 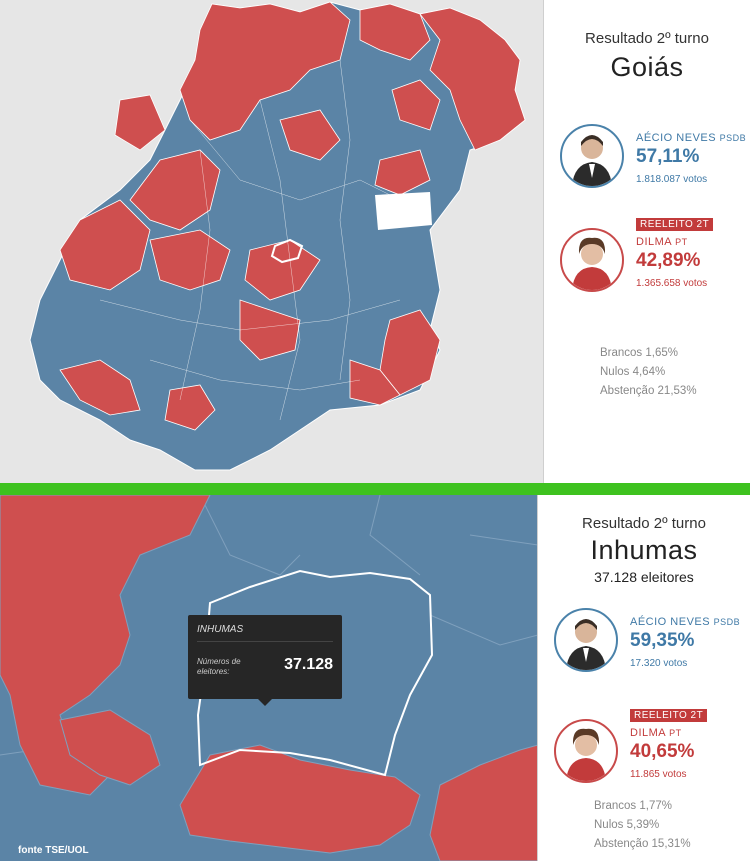 What do you see at coordinates (639, 353) in the screenshot?
I see `stat-blank: Brancos 1,65%` at bounding box center [639, 353].